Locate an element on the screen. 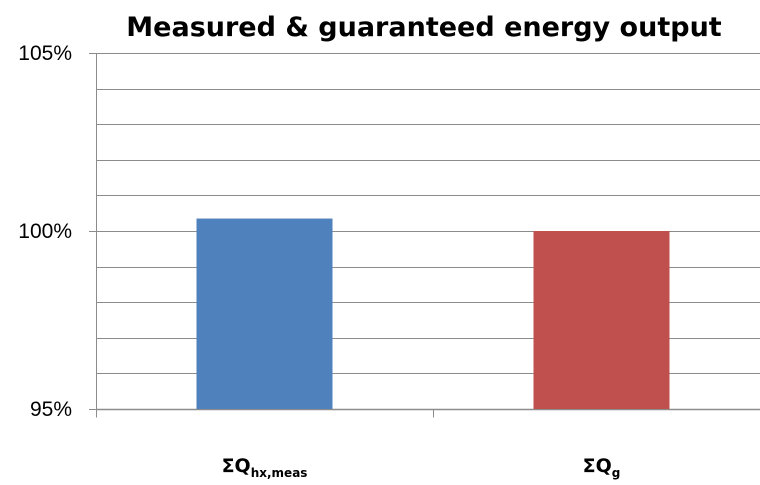 Image resolution: width=760 pixels, height=485 pixels. x-category-label: ΣQhx,meas is located at coordinates (265, 467).